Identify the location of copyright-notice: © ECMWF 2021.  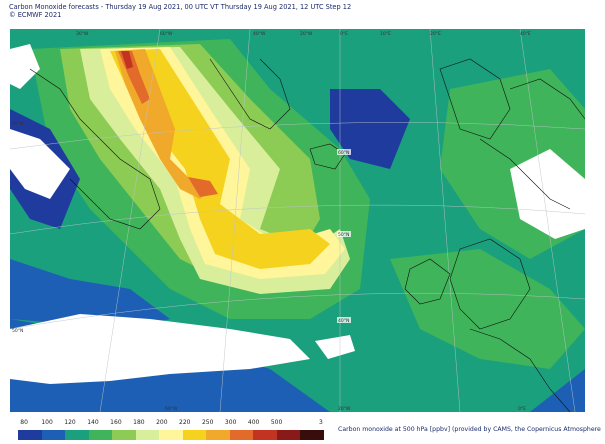
(35, 15).